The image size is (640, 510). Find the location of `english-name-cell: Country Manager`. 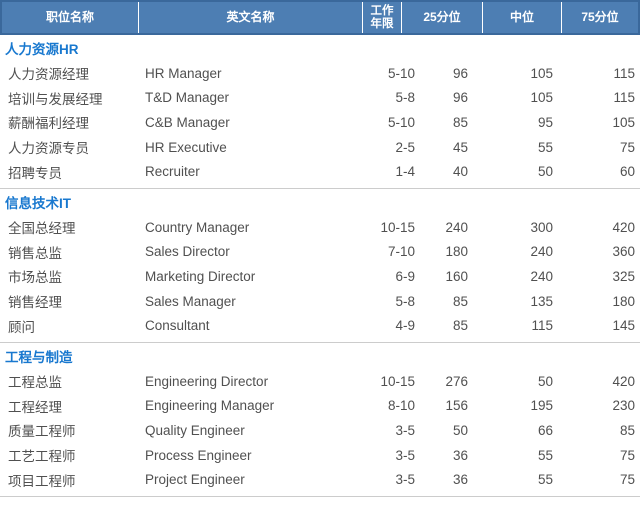

english-name-cell: Country Manager is located at coordinates (197, 227).